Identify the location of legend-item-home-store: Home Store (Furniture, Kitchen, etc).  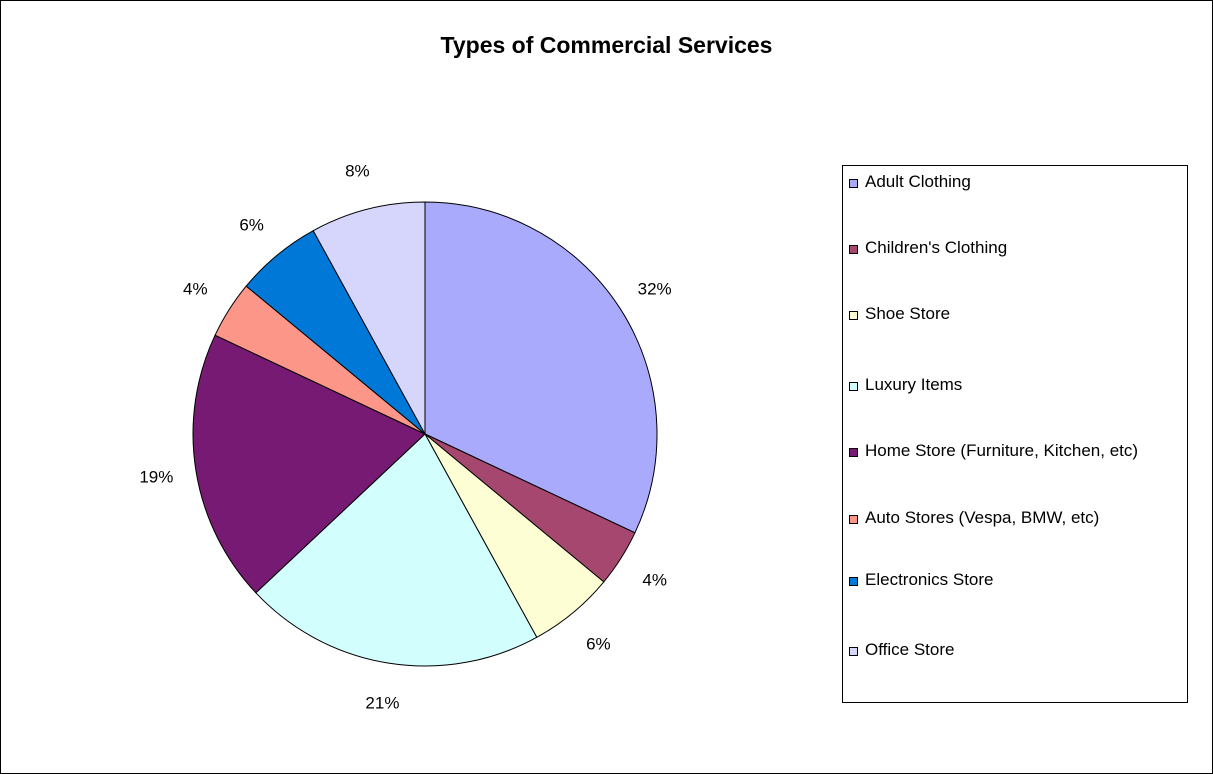
(1014, 451).